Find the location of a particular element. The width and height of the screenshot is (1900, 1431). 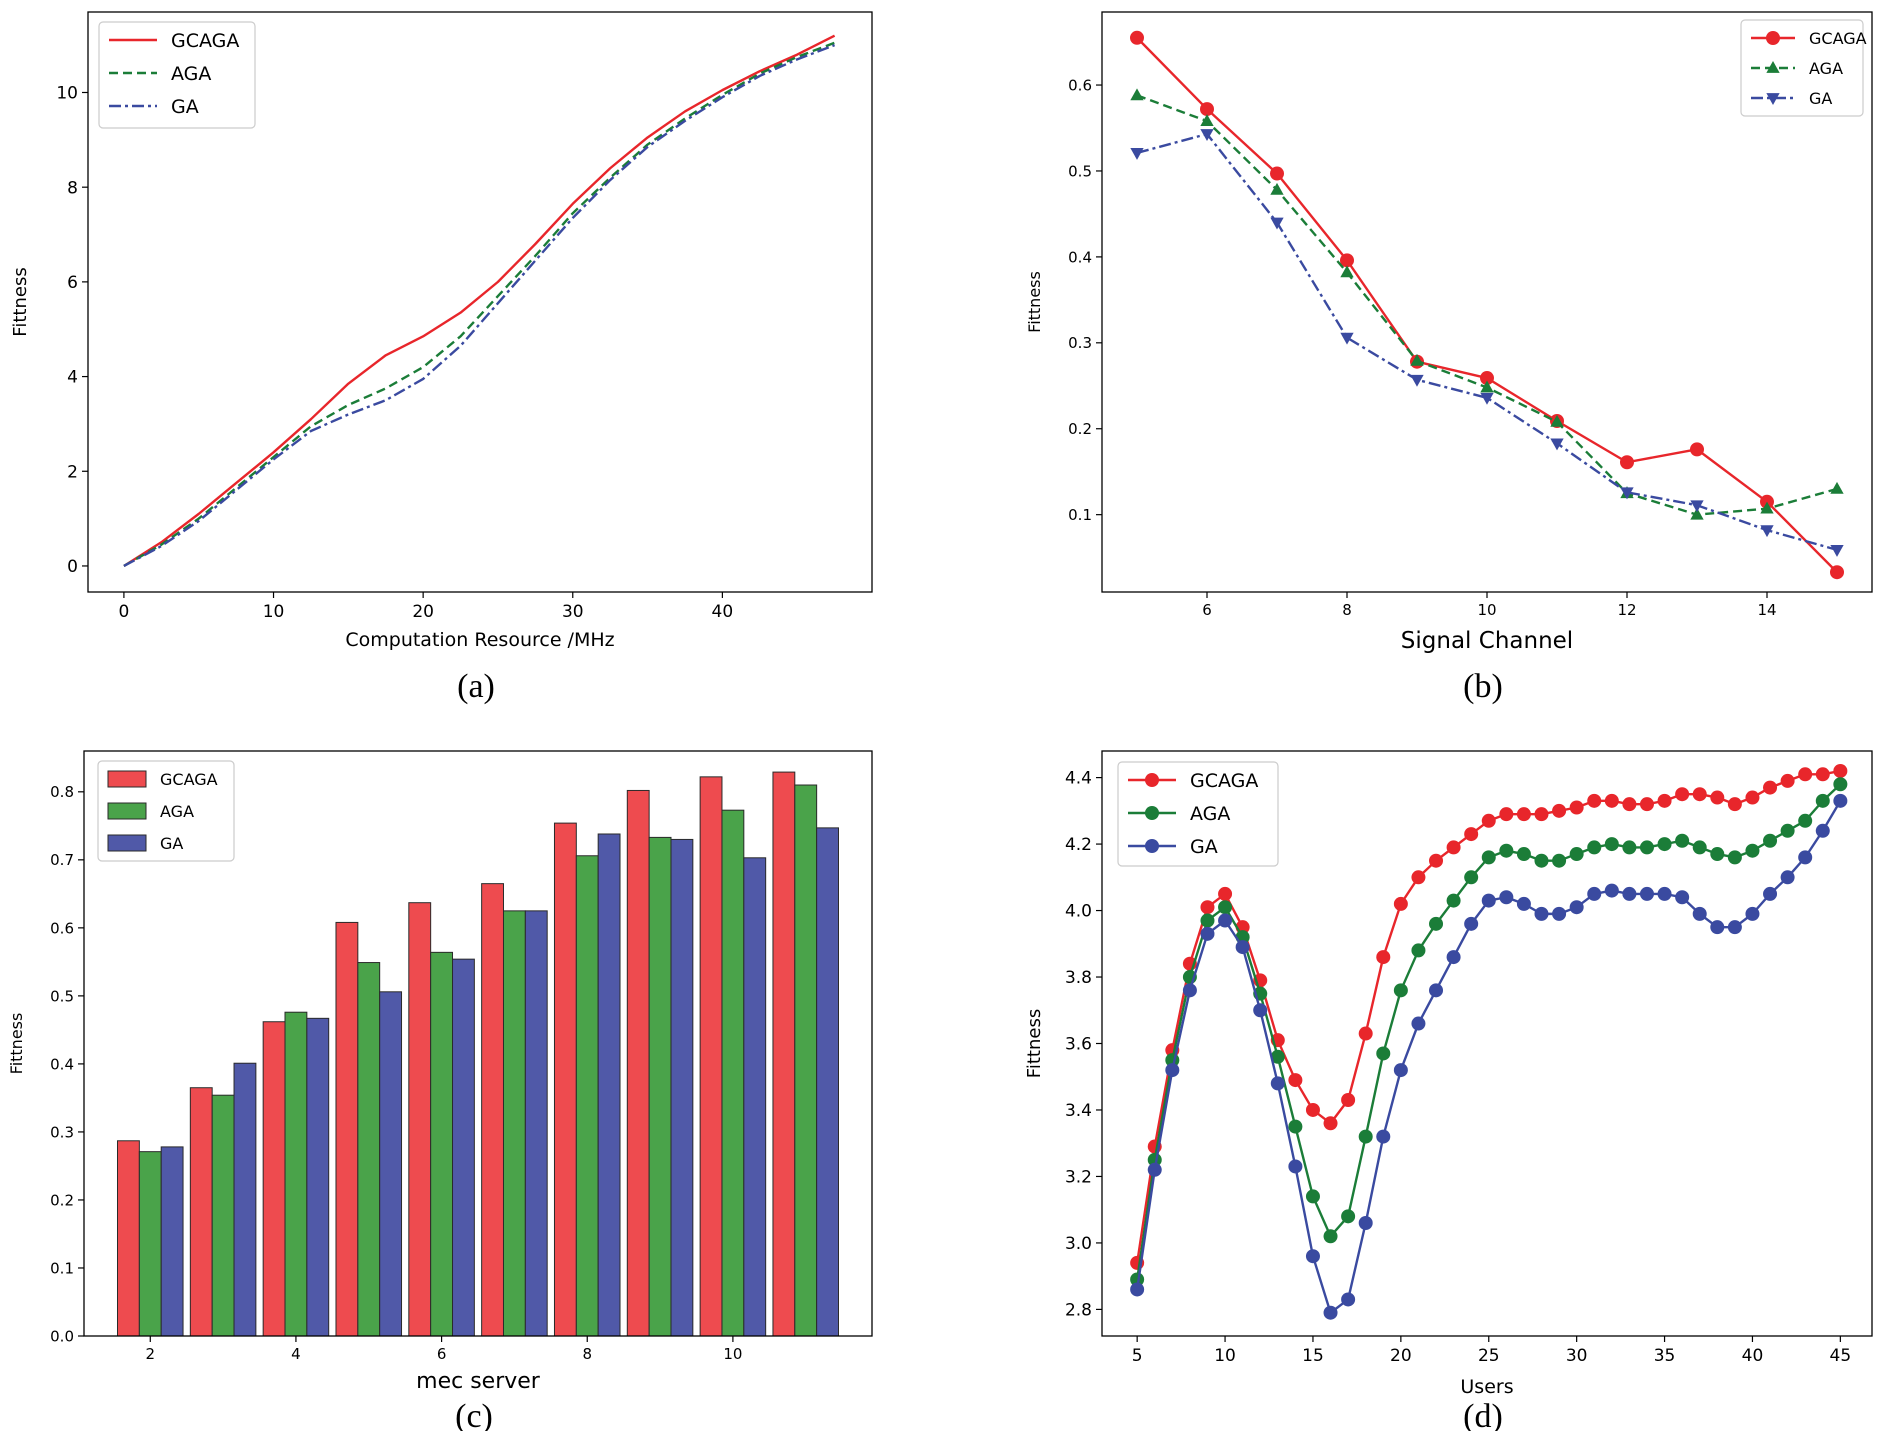

y-tick-label: 2 is located at coordinates (72, 472).